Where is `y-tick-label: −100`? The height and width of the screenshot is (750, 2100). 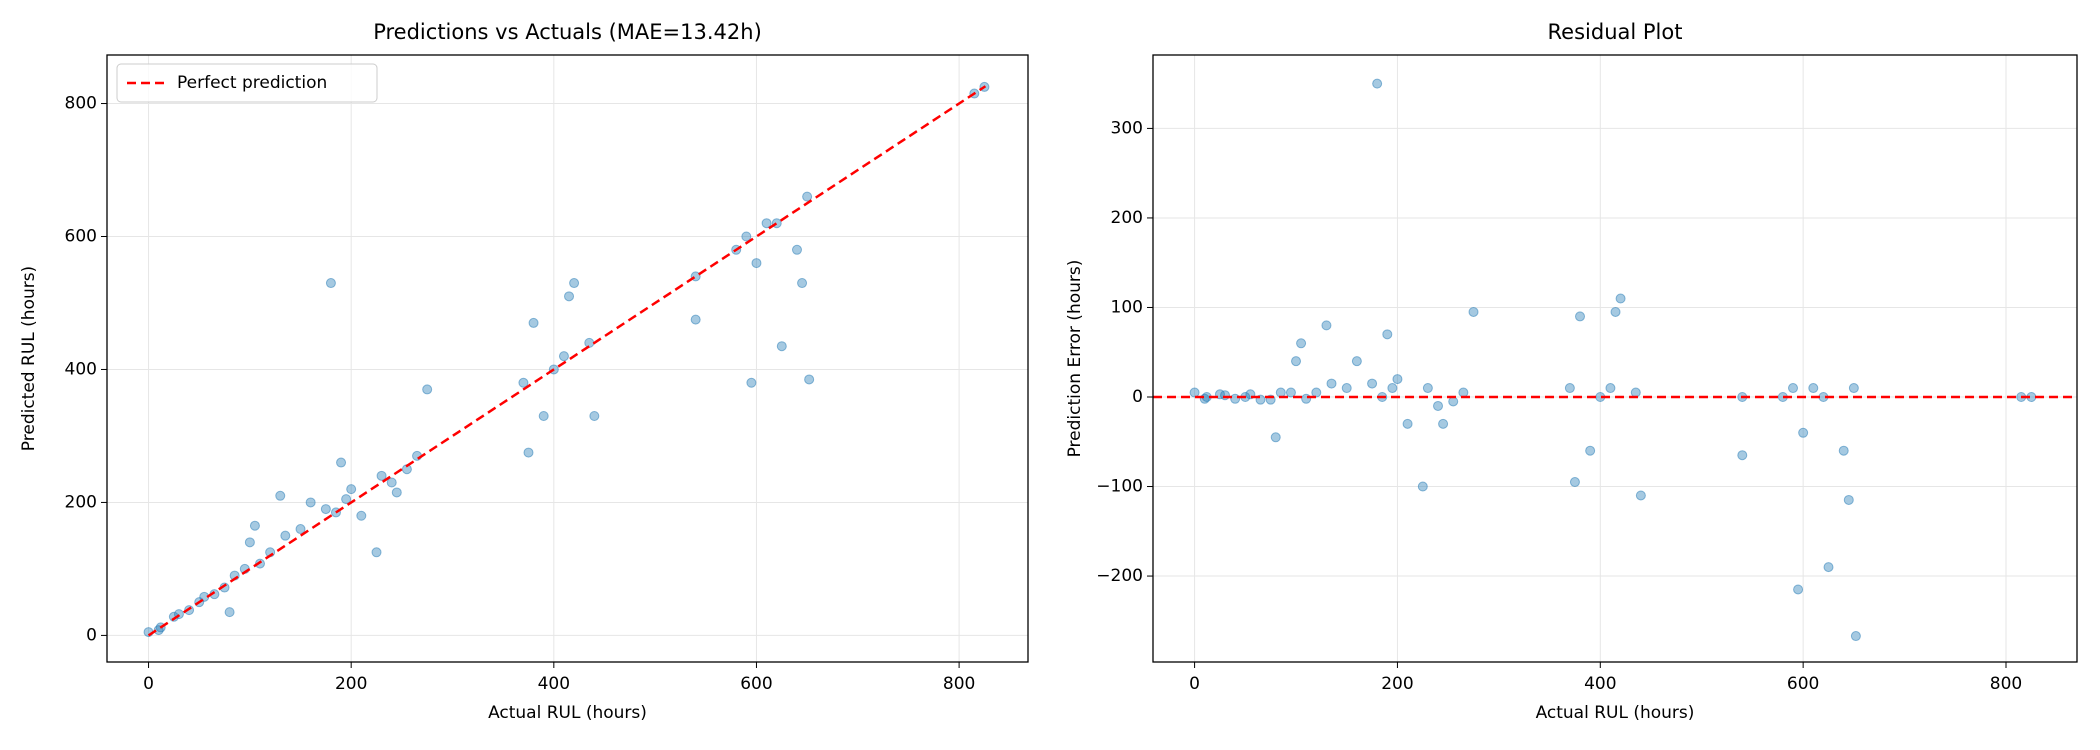 y-tick-label: −100 is located at coordinates (1119, 487).